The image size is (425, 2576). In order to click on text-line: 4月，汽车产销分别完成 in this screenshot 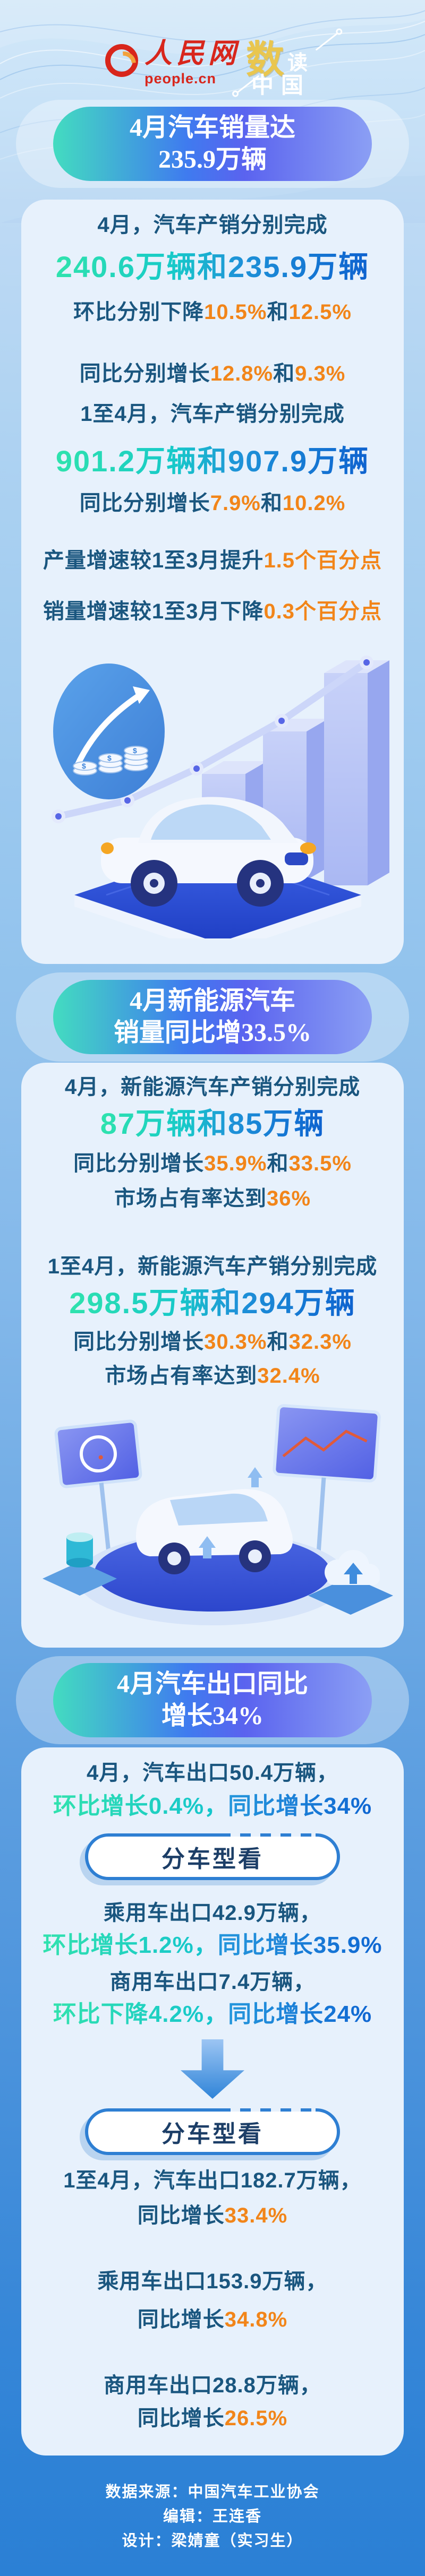, I will do `click(212, 225)`.